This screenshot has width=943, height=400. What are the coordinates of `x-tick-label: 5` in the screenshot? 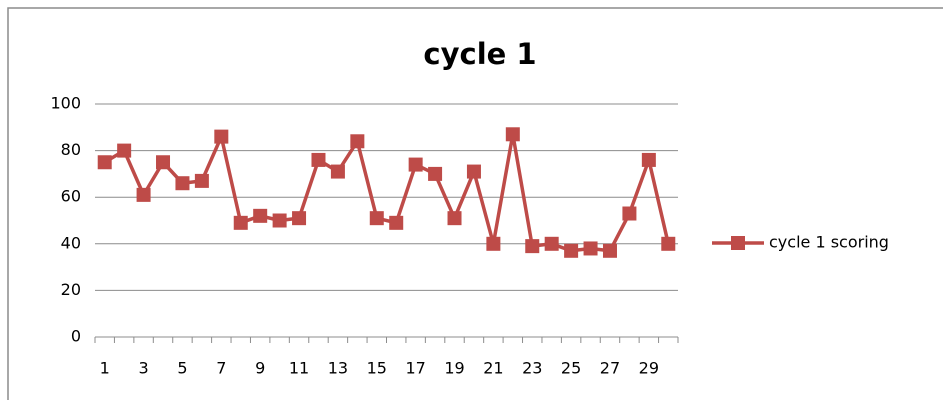 It's located at (182, 368).